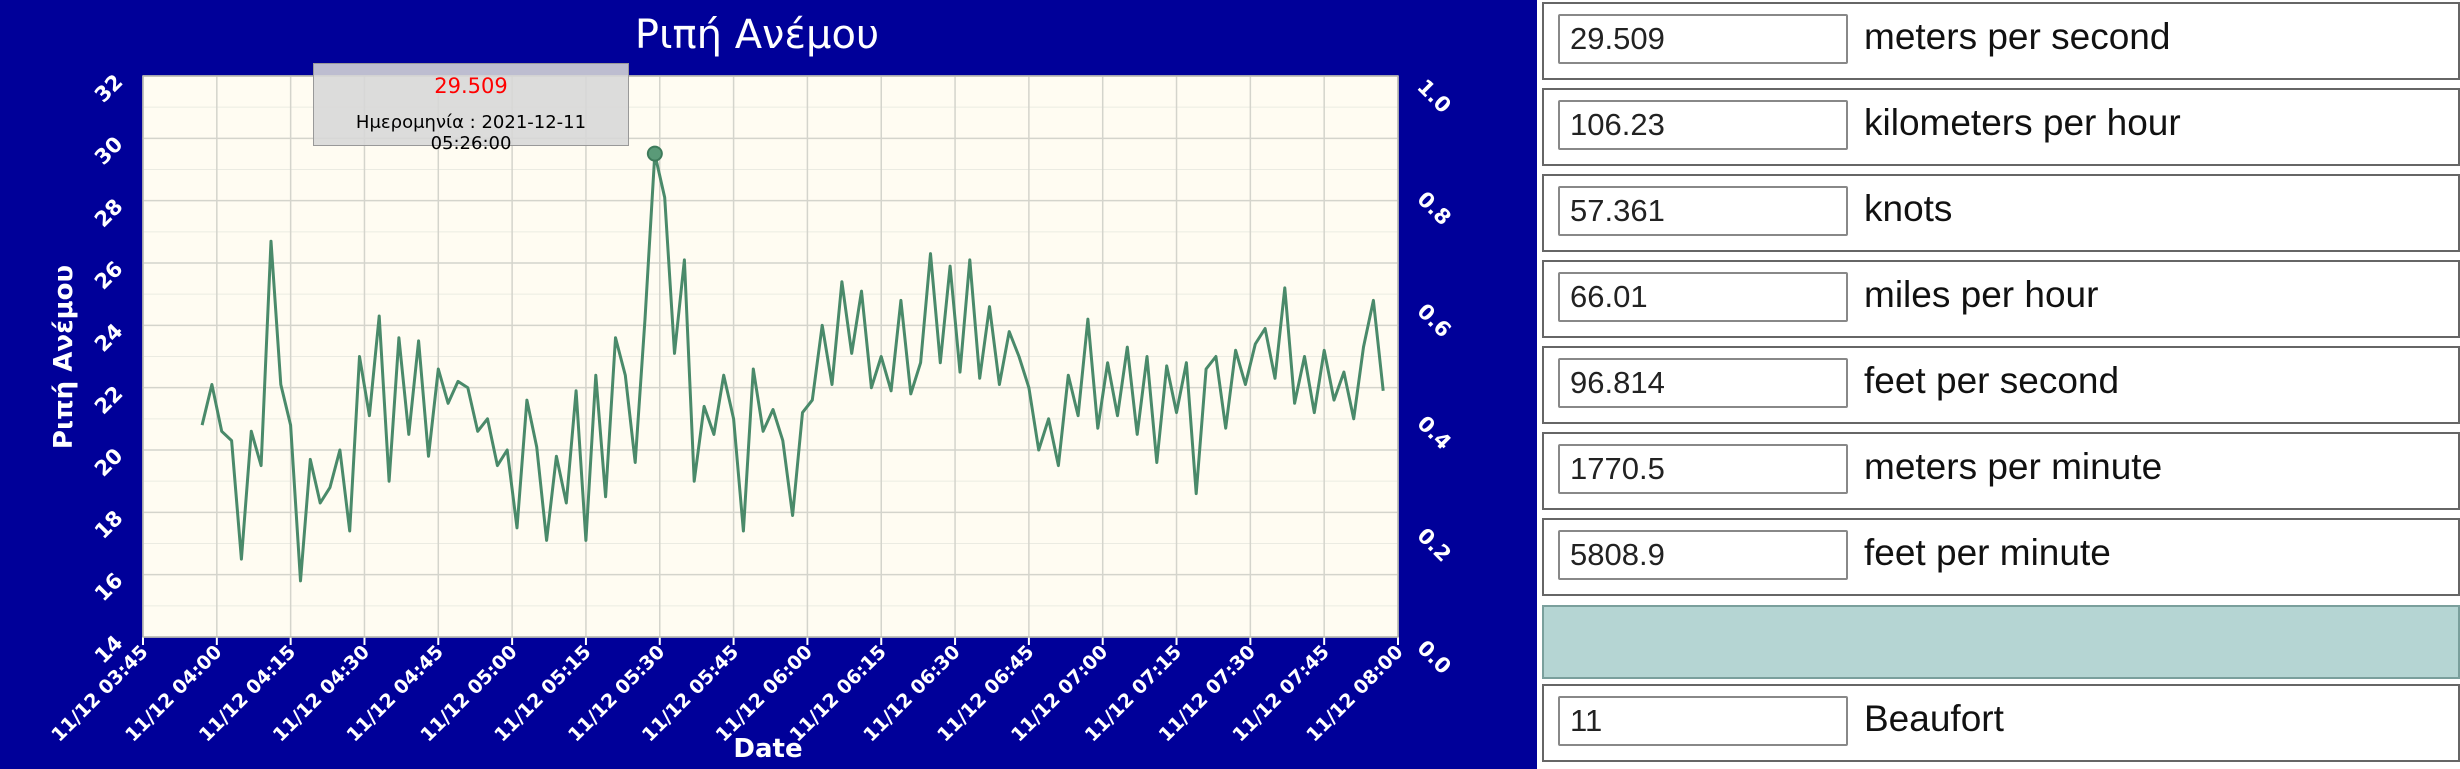  I want to click on mps-unit-label: meters per second, so click(2017, 36).